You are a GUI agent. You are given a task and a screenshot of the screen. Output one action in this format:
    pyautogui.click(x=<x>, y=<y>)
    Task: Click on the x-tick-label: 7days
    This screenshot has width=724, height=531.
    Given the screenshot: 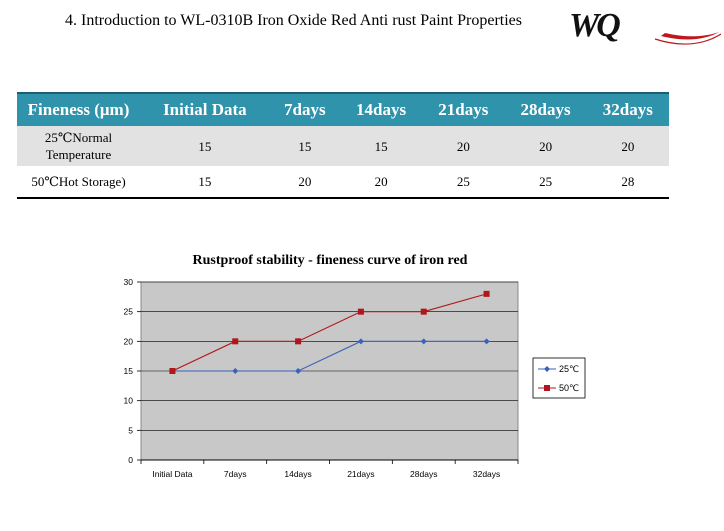 What is the action you would take?
    pyautogui.click(x=235, y=474)
    